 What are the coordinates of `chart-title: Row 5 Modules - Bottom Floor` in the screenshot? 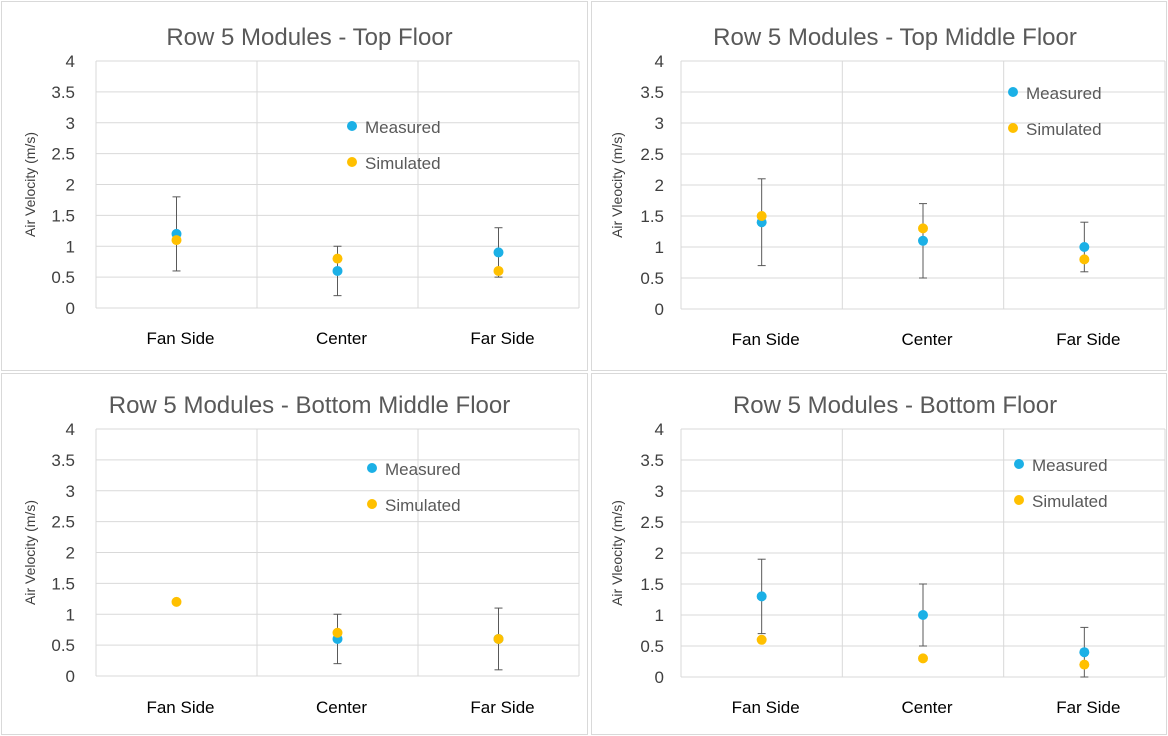 It's located at (895, 405).